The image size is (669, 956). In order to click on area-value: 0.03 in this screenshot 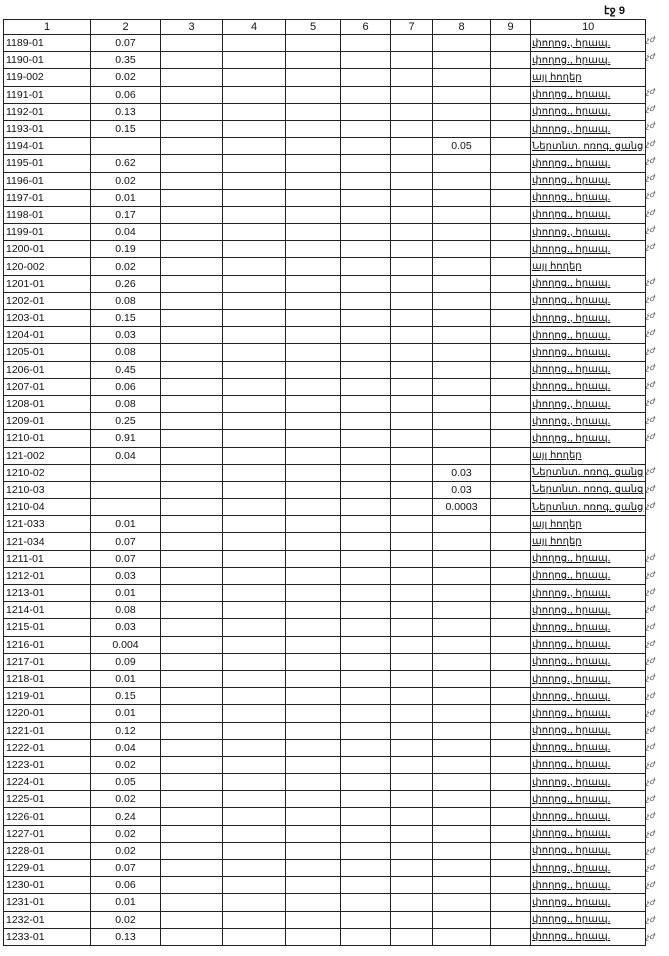, I will do `click(125, 335)`.